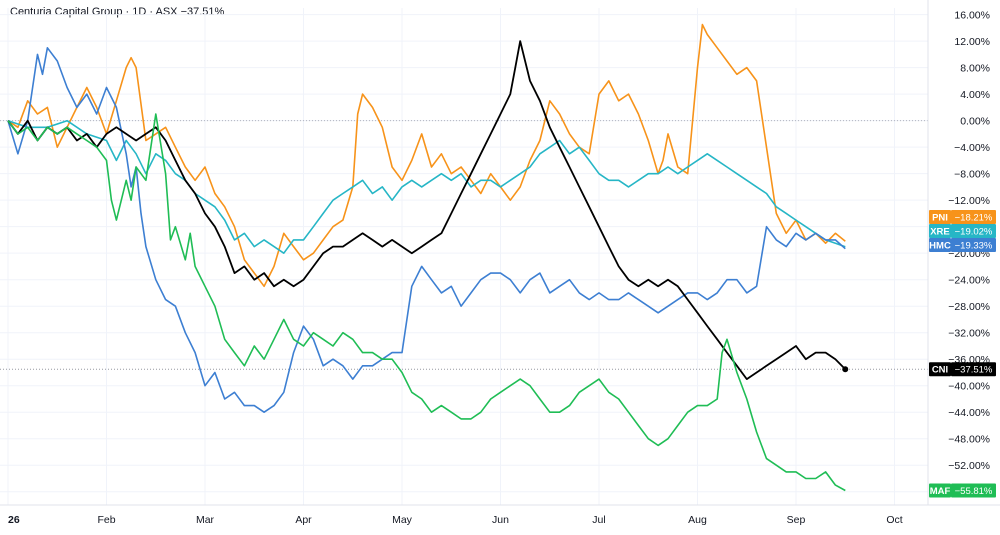  I want to click on y-tick-label: −44.00%, so click(969, 413).